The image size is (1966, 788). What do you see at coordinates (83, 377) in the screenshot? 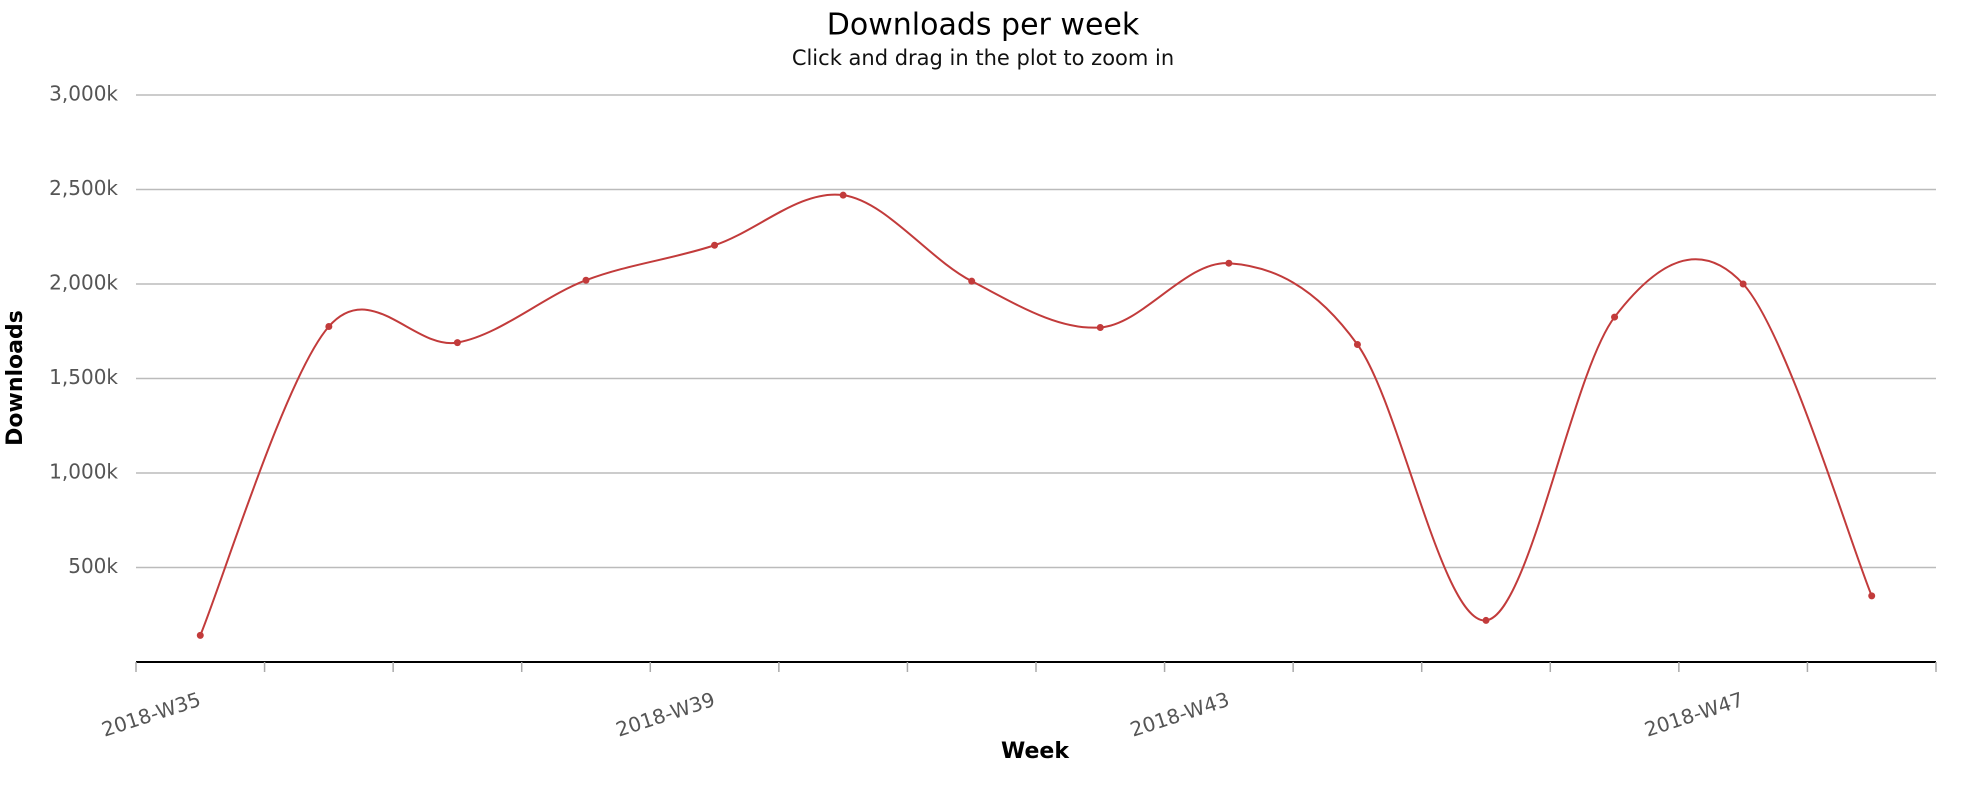
I see `y-tick-label: 1,500k` at bounding box center [83, 377].